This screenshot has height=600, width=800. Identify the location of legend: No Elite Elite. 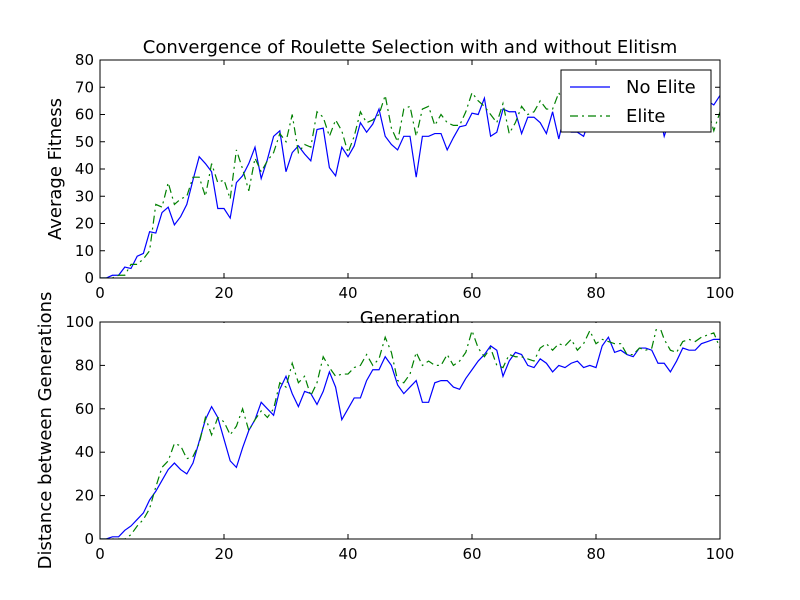
(636, 101).